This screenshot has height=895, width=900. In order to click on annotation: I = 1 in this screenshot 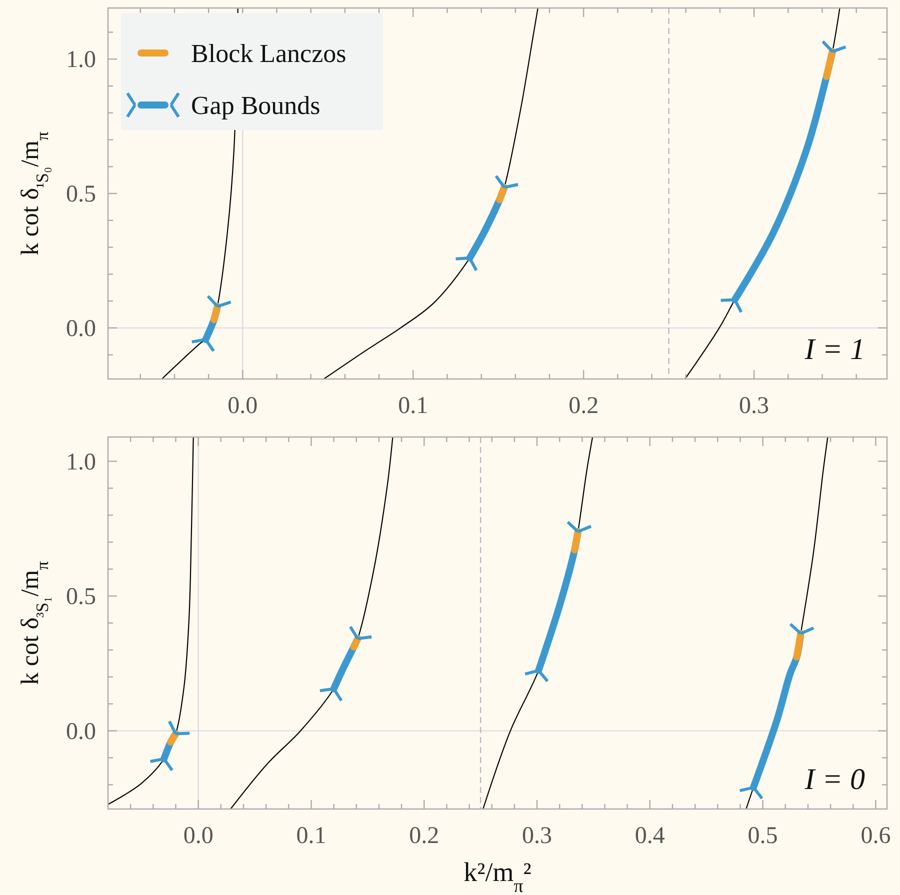, I will do `click(834, 349)`.